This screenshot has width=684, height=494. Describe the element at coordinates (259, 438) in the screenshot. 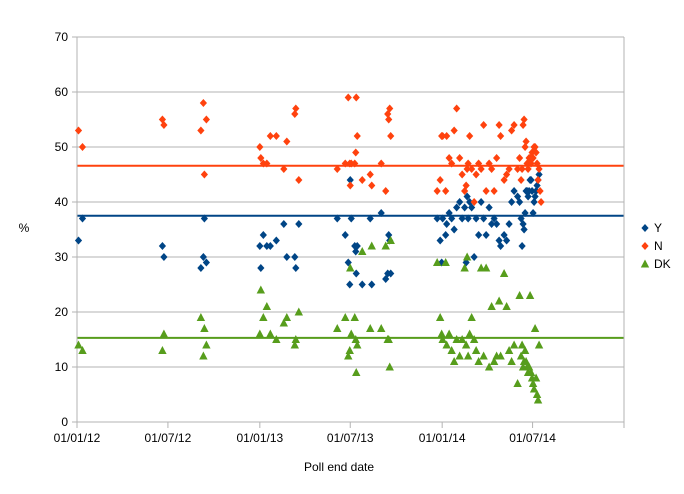

I see `x-tick-label: 01/01/13` at that location.